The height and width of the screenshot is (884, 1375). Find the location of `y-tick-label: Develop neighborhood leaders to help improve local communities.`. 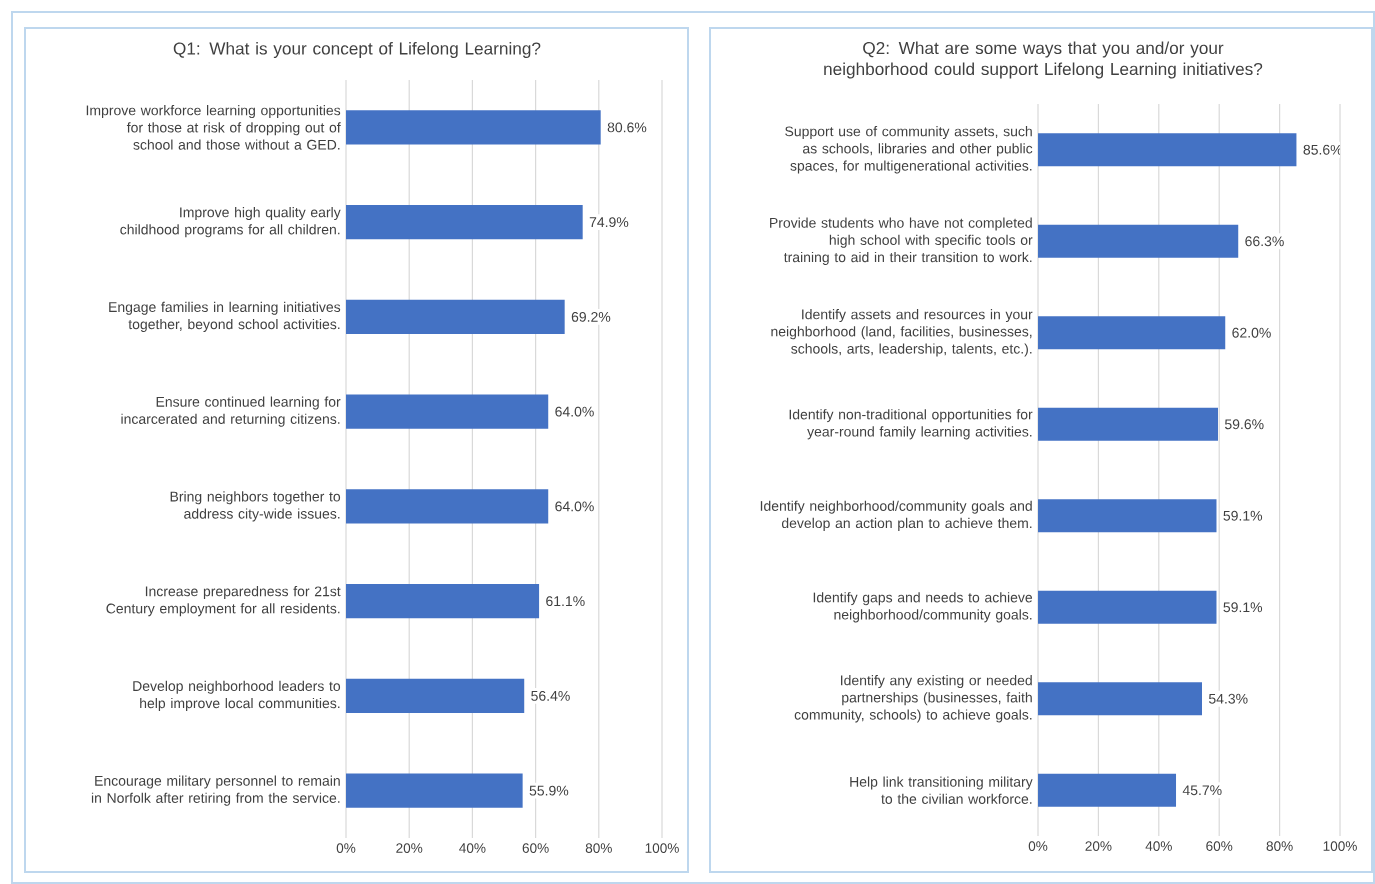

y-tick-label: Develop neighborhood leaders to help improve local communities. is located at coordinates (237, 695).